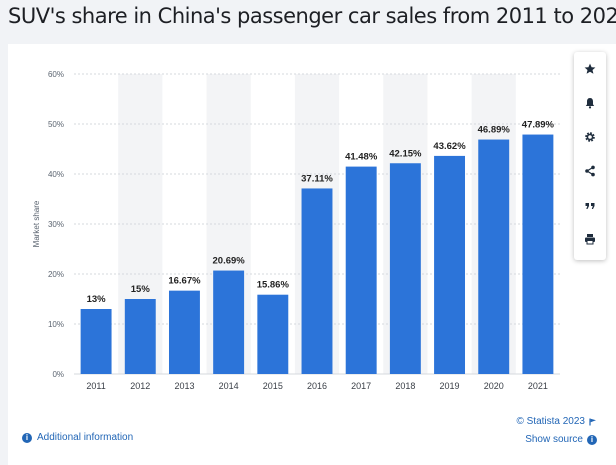 This screenshot has height=465, width=616. Describe the element at coordinates (97, 299) in the screenshot. I see `data-label: 13%` at that location.